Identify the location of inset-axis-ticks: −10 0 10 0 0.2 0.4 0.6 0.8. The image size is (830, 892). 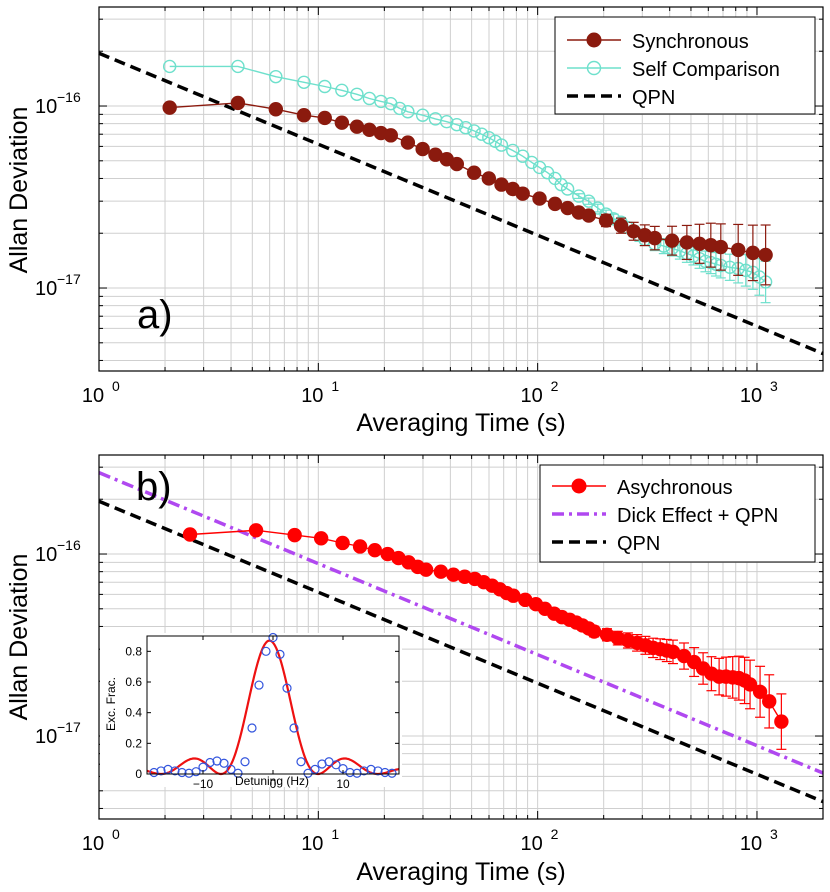
(262, 713).